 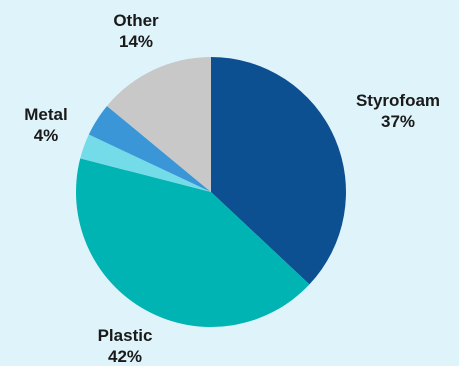 I want to click on label-metal-value: 4%, so click(x=46, y=135).